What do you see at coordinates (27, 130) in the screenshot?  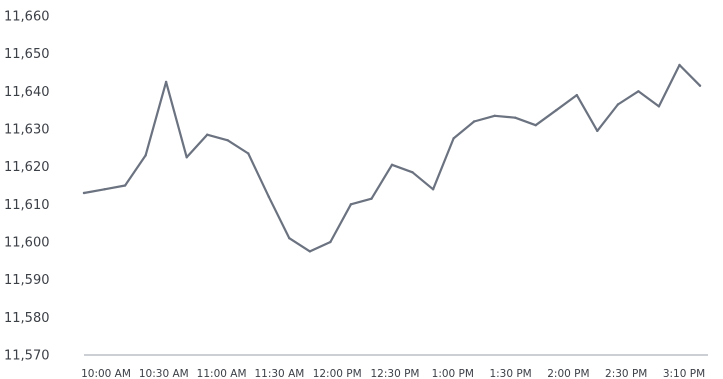 I see `y-tick-label: 11,630` at bounding box center [27, 130].